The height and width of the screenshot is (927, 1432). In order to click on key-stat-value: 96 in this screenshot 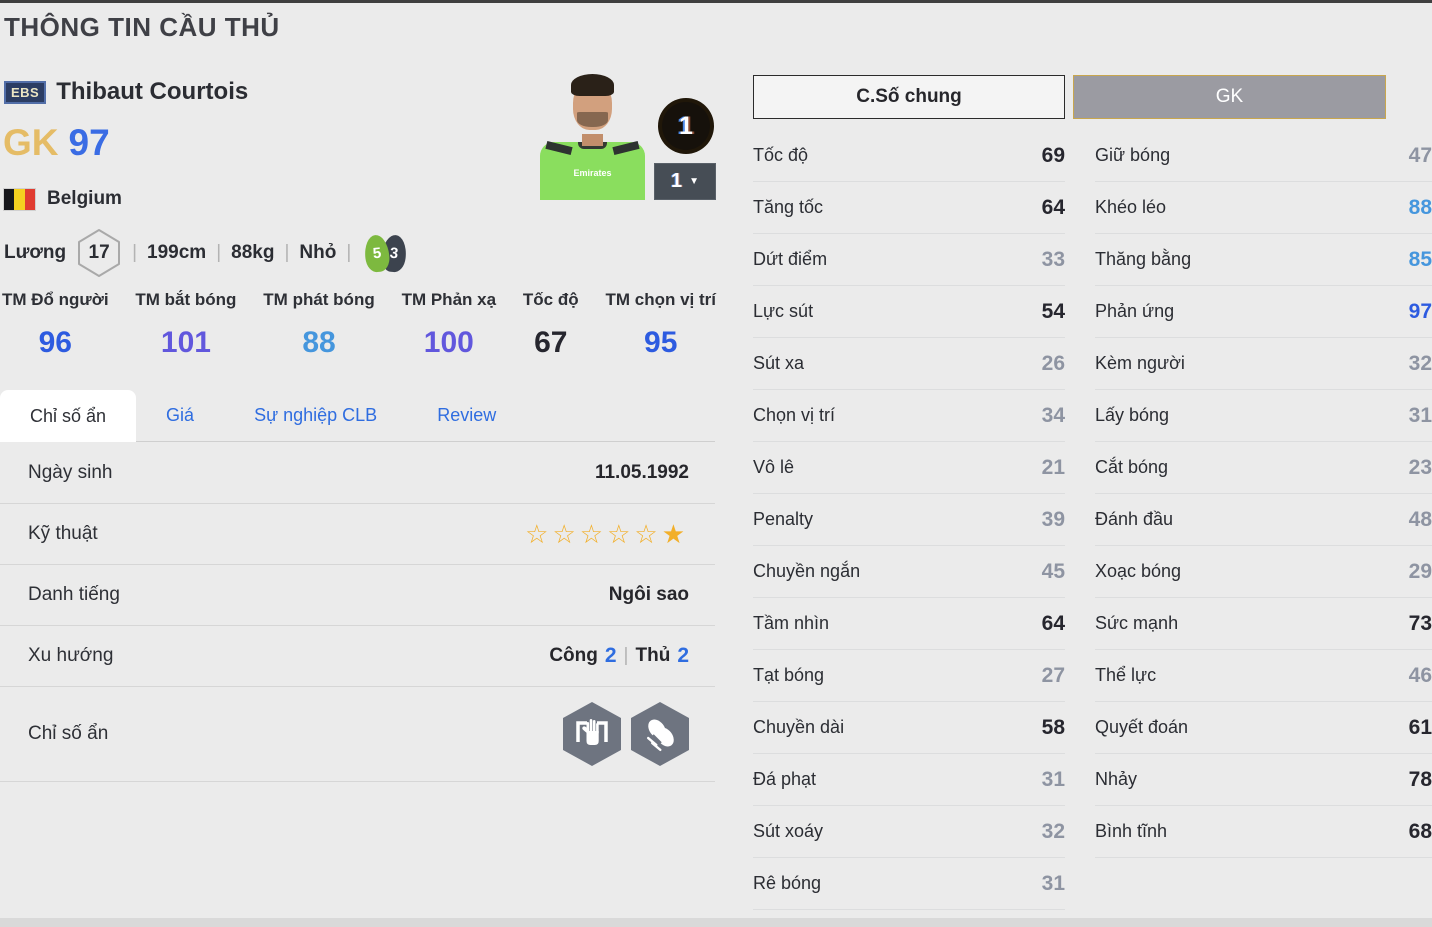, I will do `click(55, 342)`.